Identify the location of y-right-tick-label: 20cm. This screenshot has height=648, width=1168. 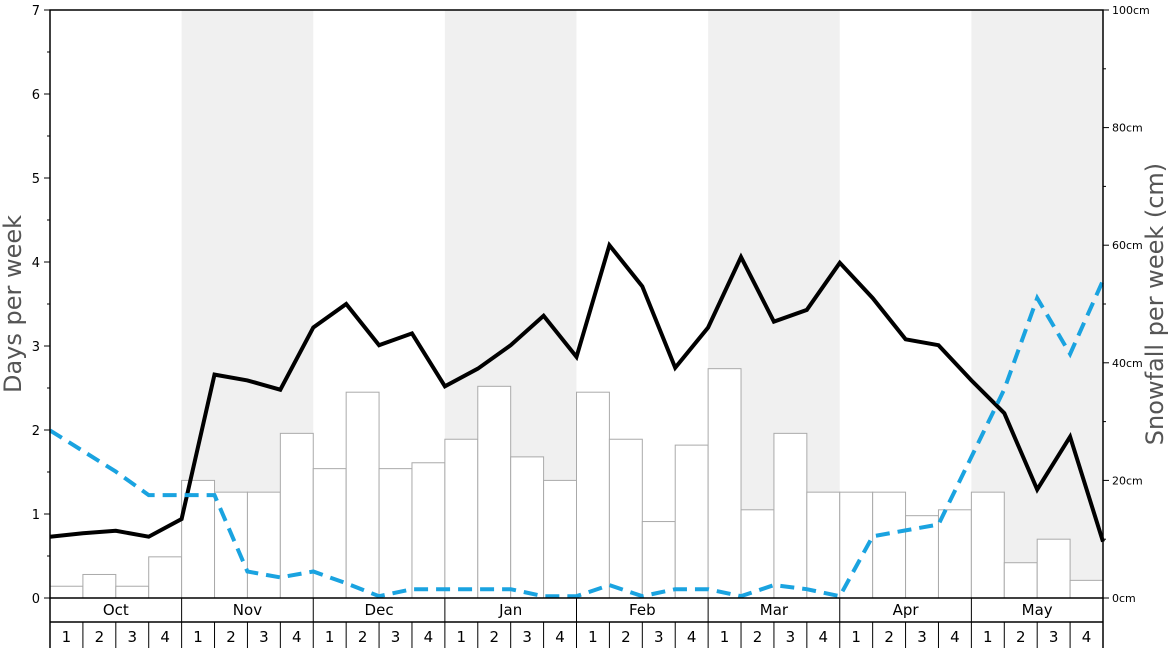
(1127, 480).